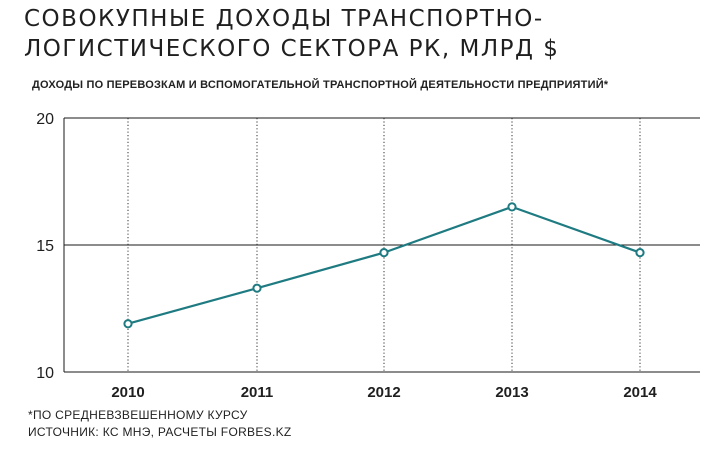 The image size is (720, 450). Describe the element at coordinates (383, 392) in the screenshot. I see `x-tick-label: 2012` at that location.